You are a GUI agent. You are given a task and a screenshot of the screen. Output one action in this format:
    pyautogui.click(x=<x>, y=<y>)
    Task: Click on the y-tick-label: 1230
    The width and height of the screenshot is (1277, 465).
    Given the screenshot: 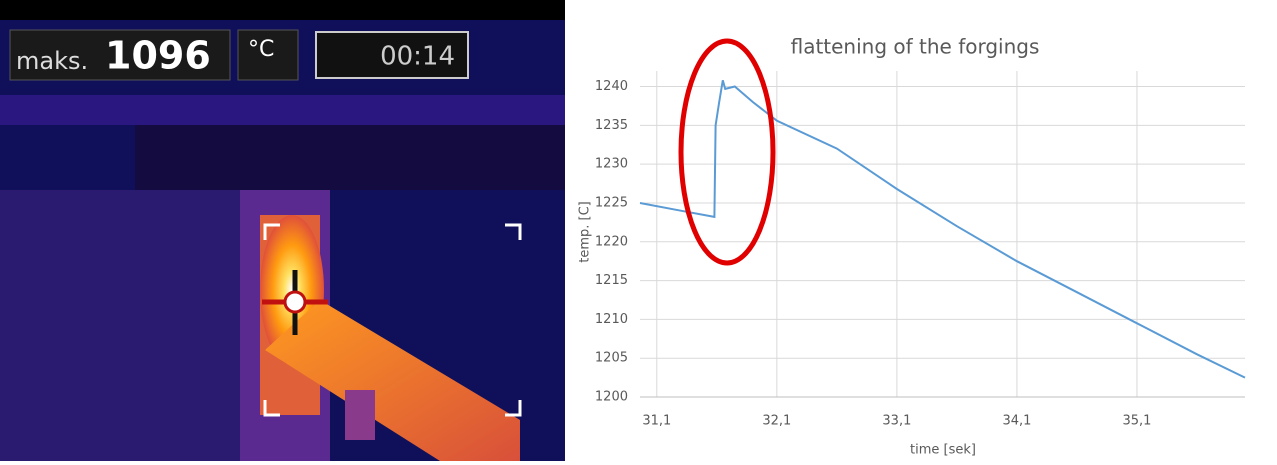 What is the action you would take?
    pyautogui.click(x=611, y=164)
    